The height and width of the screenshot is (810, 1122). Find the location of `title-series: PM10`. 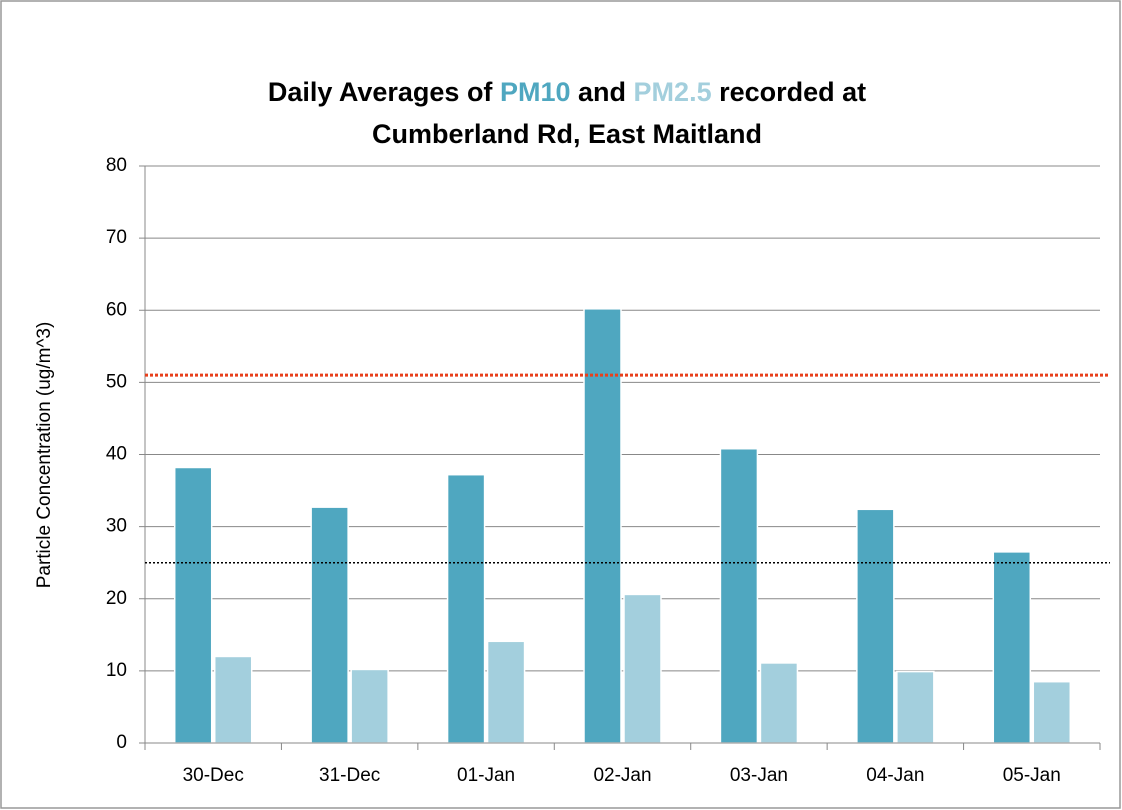

title-series: PM10 is located at coordinates (535, 92).